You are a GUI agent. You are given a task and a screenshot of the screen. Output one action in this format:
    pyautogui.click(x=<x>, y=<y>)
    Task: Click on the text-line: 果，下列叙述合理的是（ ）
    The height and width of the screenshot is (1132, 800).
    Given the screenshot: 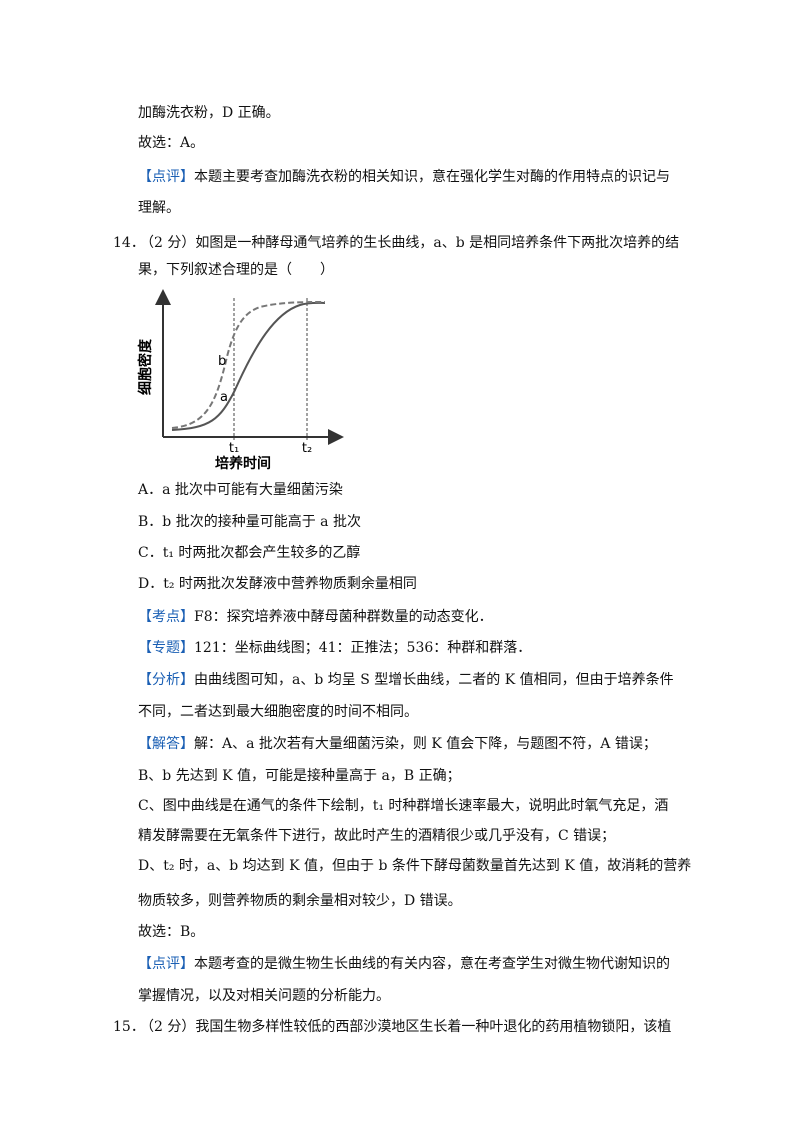 What is the action you would take?
    pyautogui.click(x=236, y=270)
    